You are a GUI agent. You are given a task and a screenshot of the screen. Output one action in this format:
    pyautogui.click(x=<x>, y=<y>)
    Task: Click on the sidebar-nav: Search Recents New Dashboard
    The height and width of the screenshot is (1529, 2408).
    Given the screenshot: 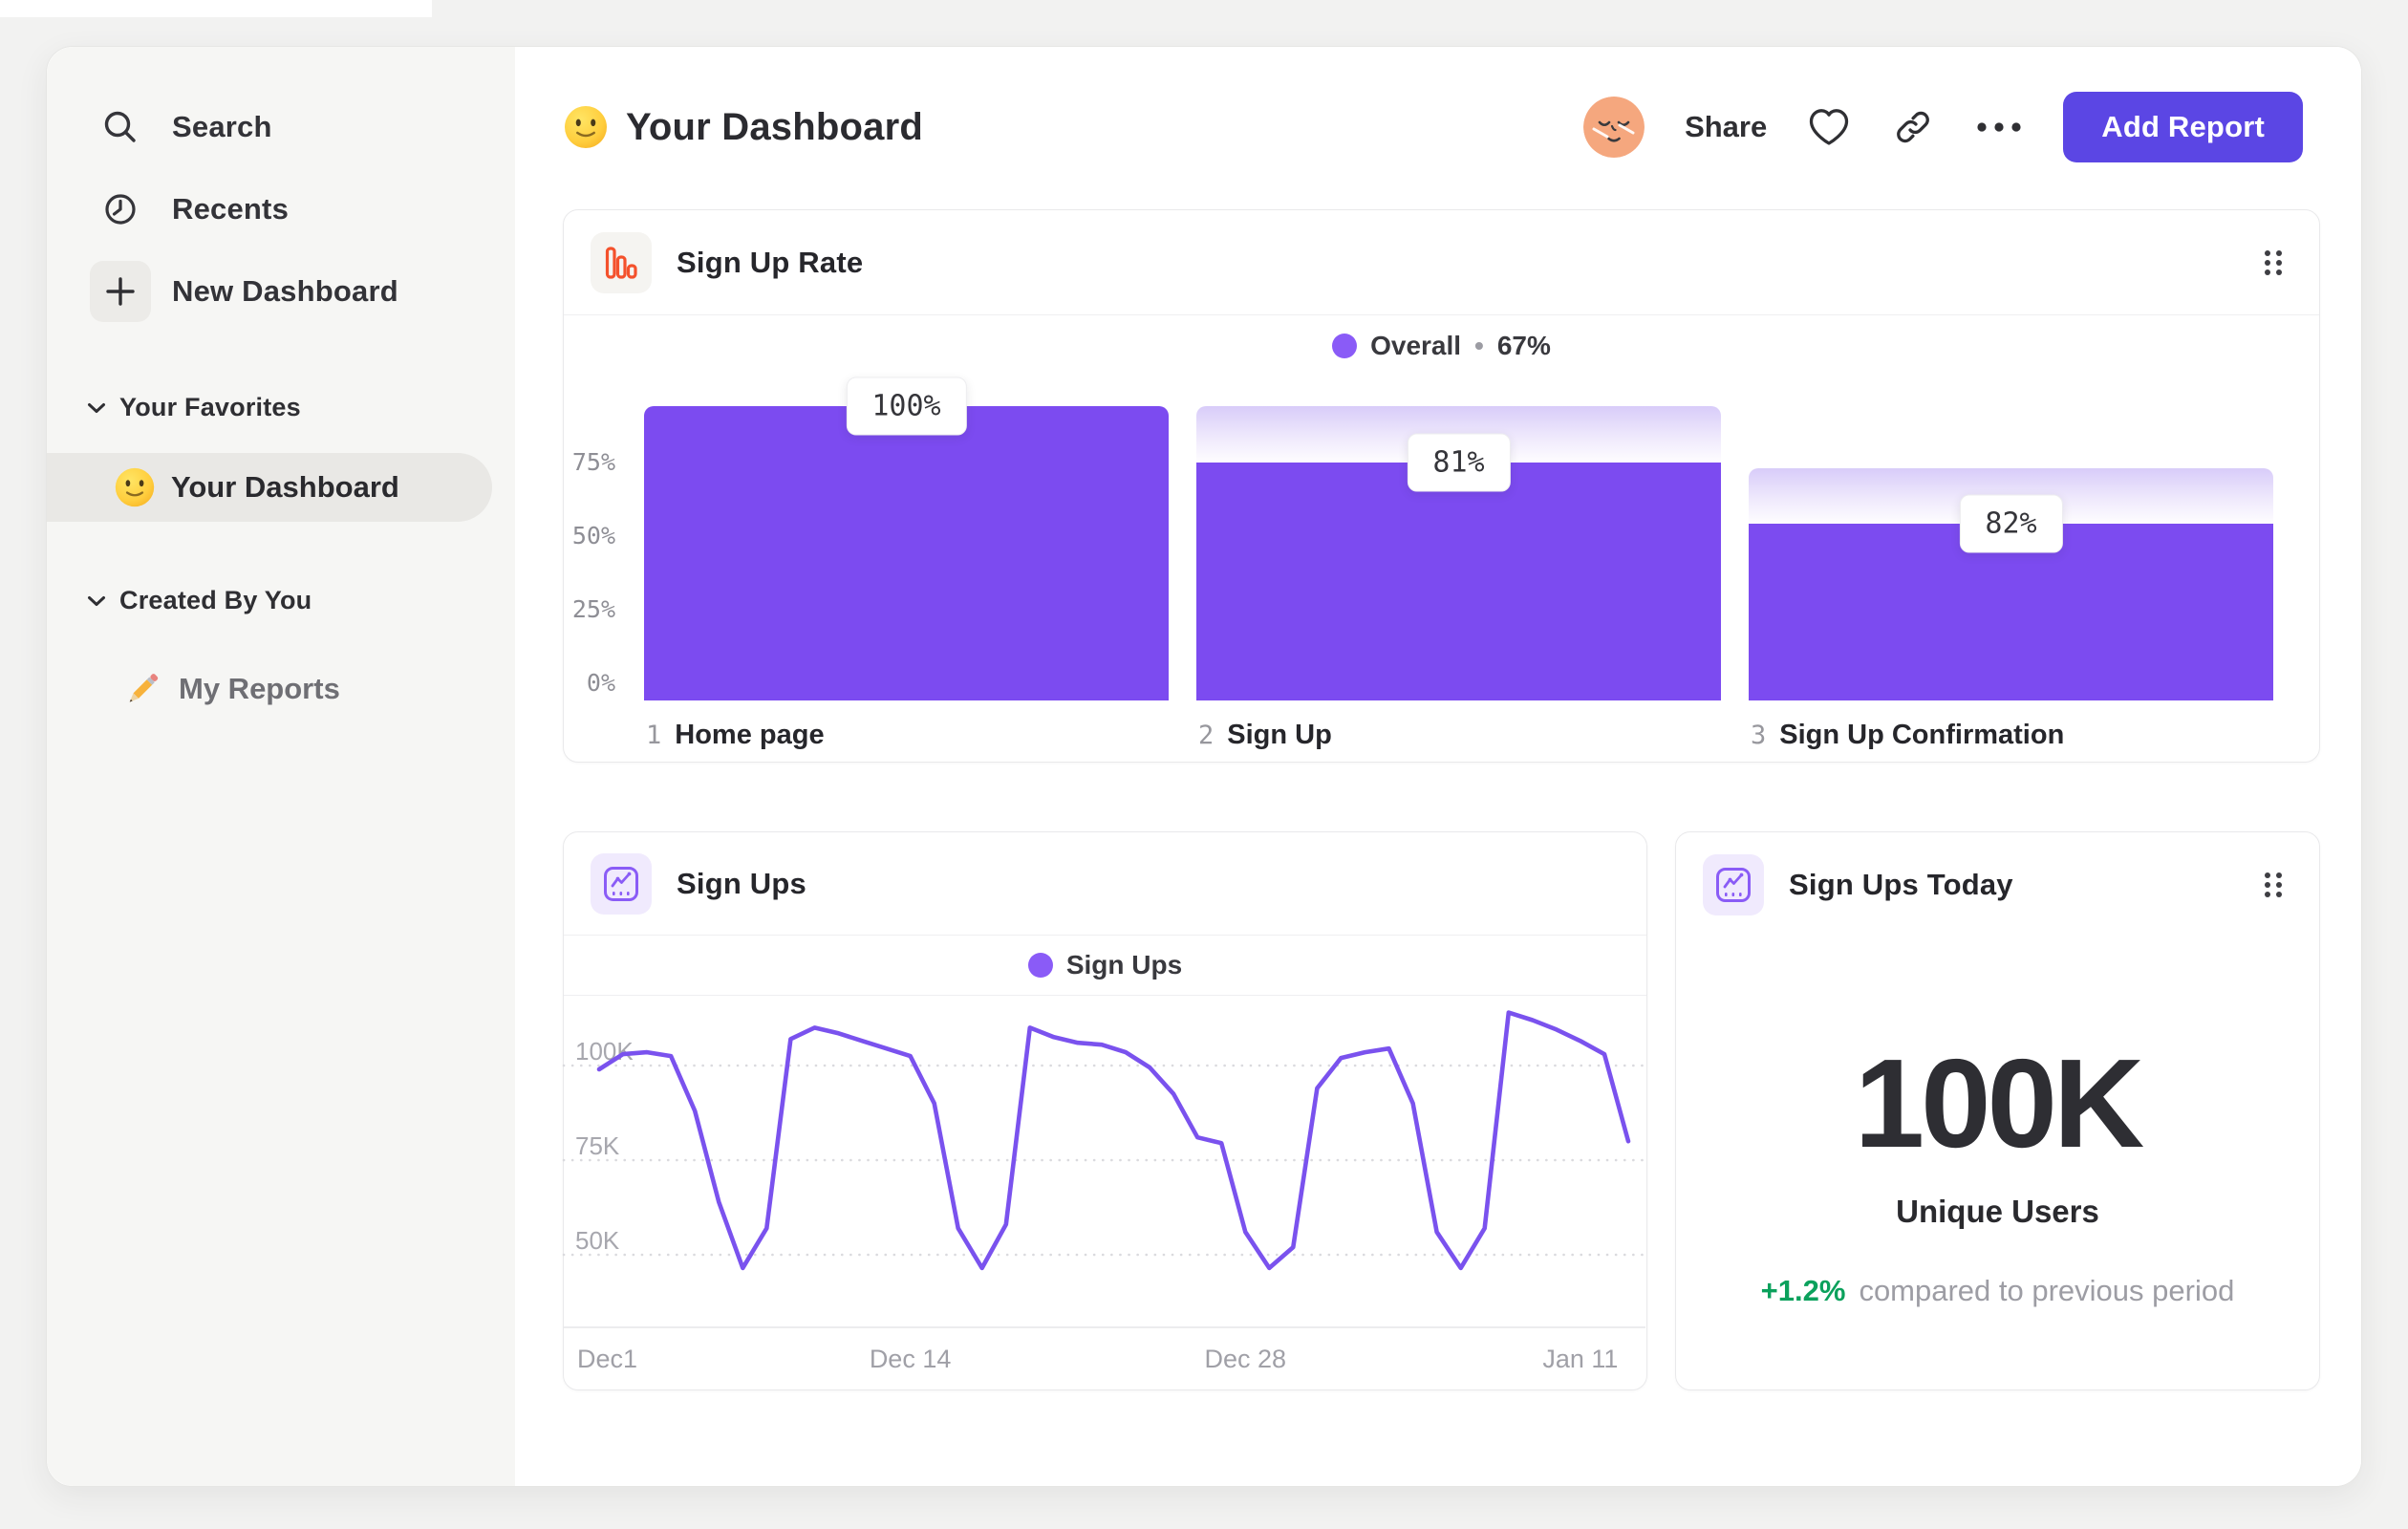 What is the action you would take?
    pyautogui.click(x=276, y=220)
    